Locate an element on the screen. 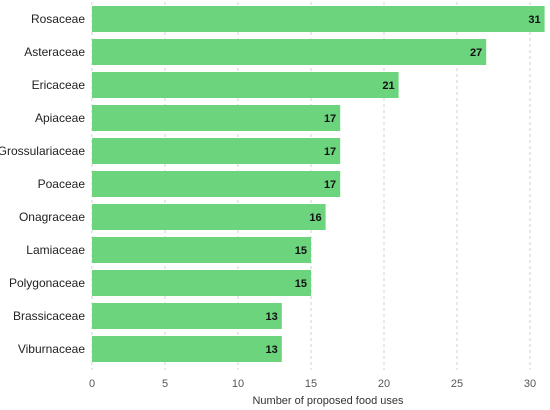  value-label: 31 is located at coordinates (534, 20).